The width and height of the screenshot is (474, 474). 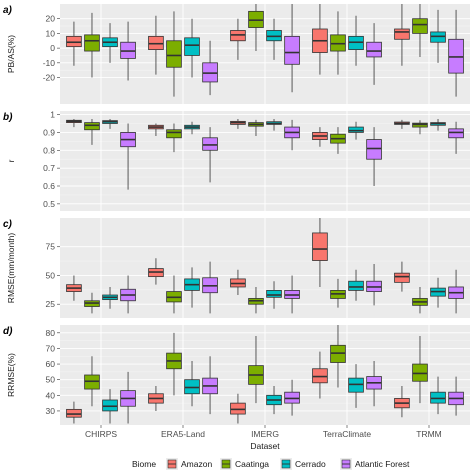 I want to click on y-tick-label: 70, so click(x=51, y=348).